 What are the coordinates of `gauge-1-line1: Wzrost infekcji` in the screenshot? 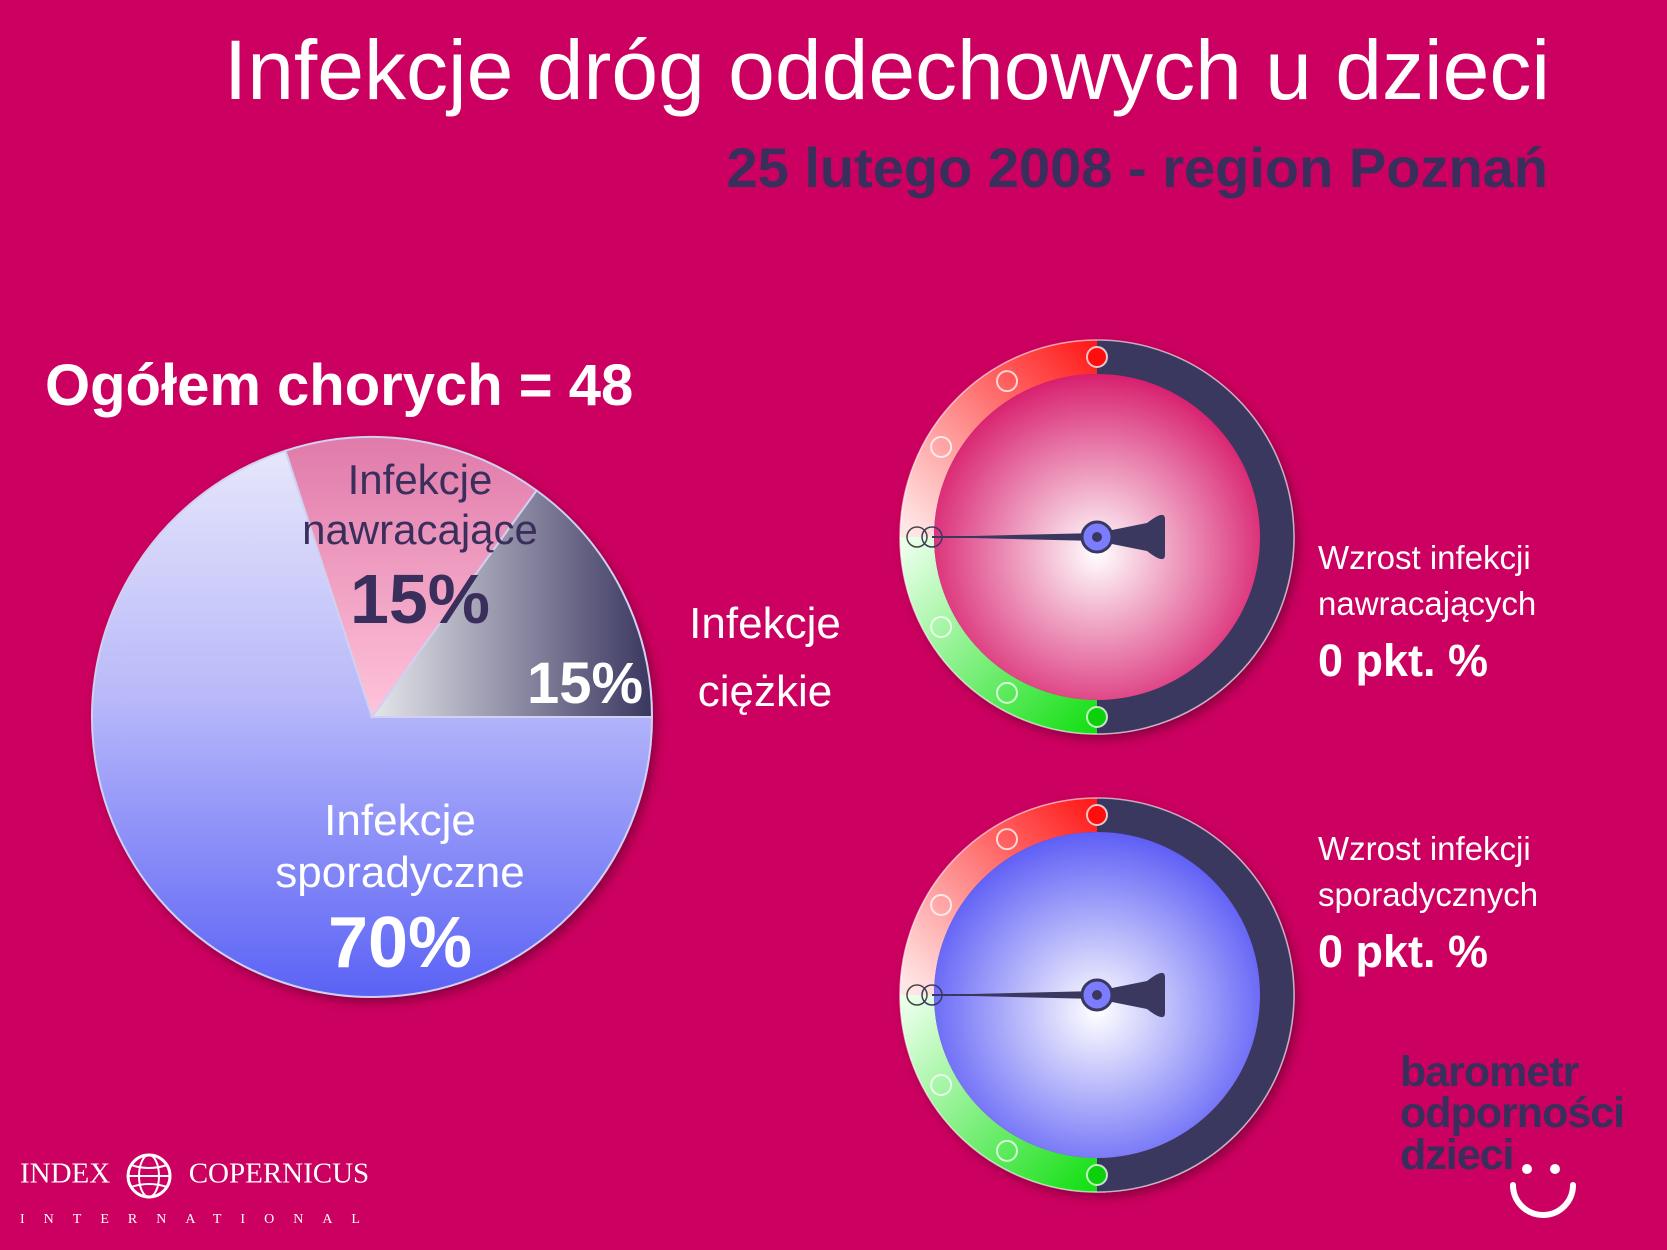 It's located at (1424, 557).